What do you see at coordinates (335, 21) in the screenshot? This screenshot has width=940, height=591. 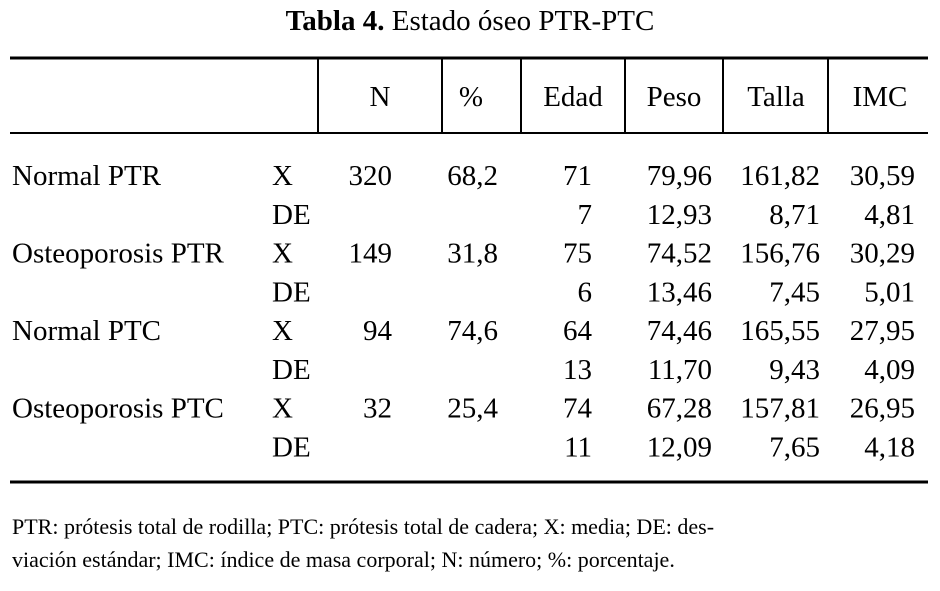 I see `title-label: Tabla 4.` at bounding box center [335, 21].